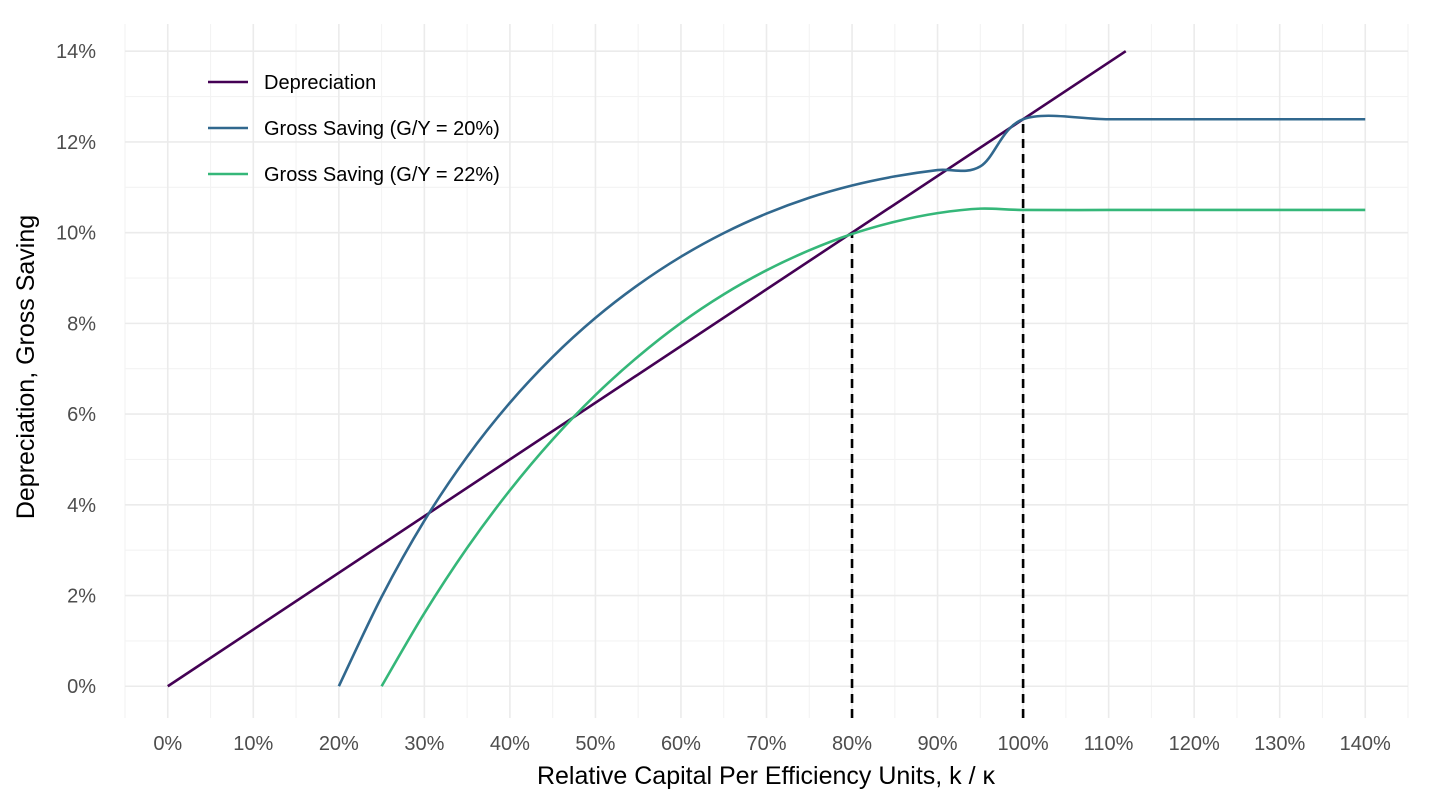 This screenshot has width=1440, height=810. Describe the element at coordinates (595, 744) in the screenshot. I see `x-tick-label: 50%` at that location.